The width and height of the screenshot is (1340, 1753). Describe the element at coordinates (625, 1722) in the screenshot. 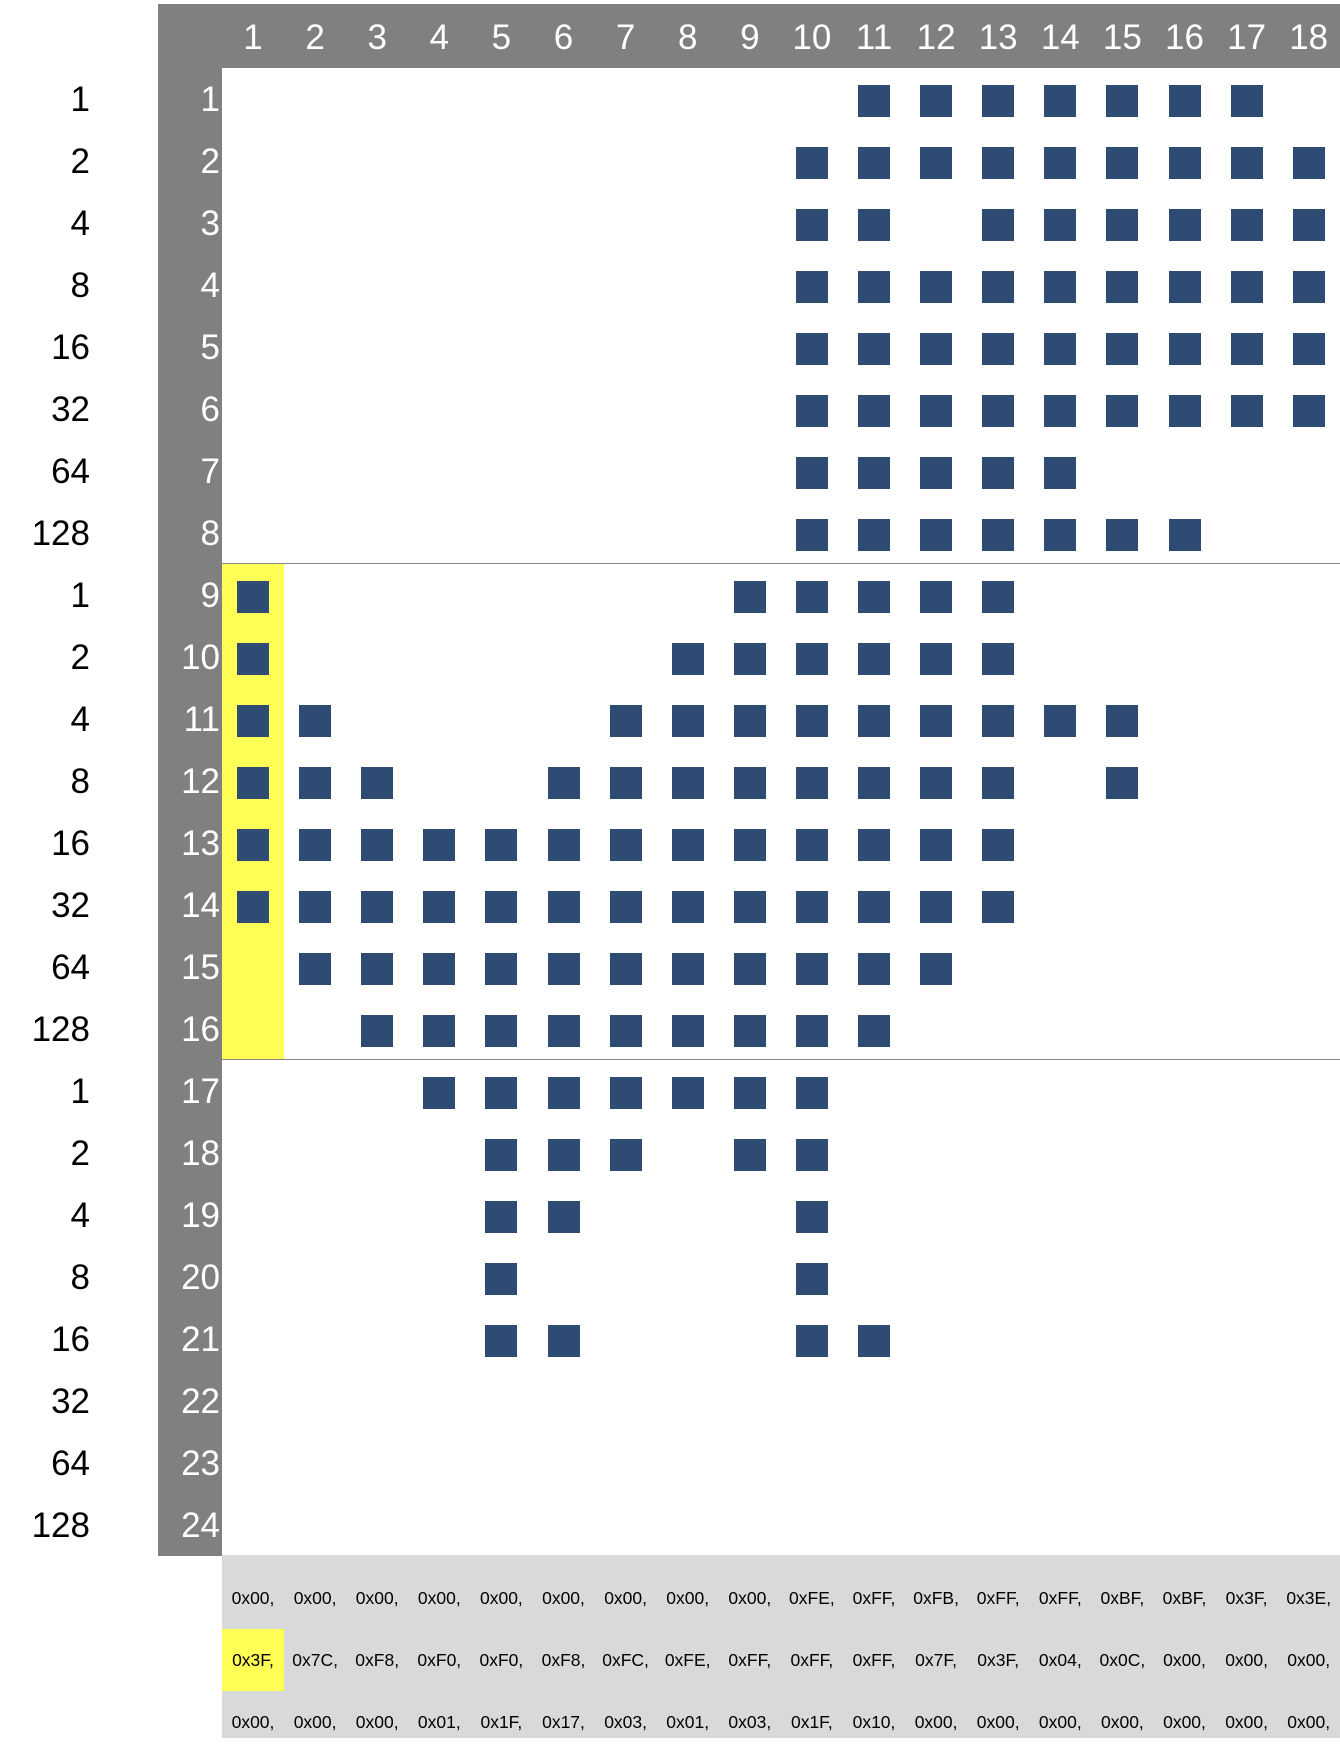

I see `hex-value: 0x03,` at that location.